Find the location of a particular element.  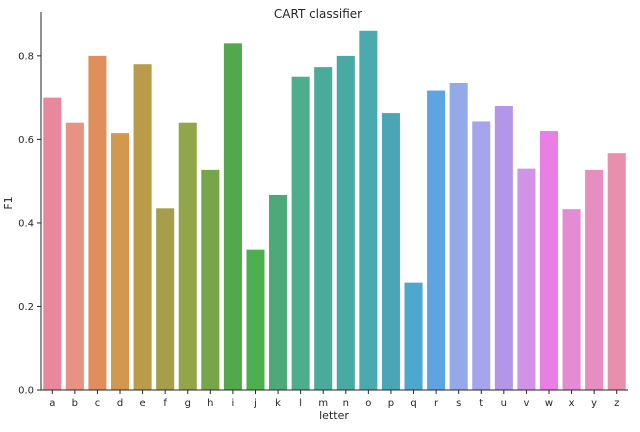

y-tick-label: 0.6 is located at coordinates (26, 140).